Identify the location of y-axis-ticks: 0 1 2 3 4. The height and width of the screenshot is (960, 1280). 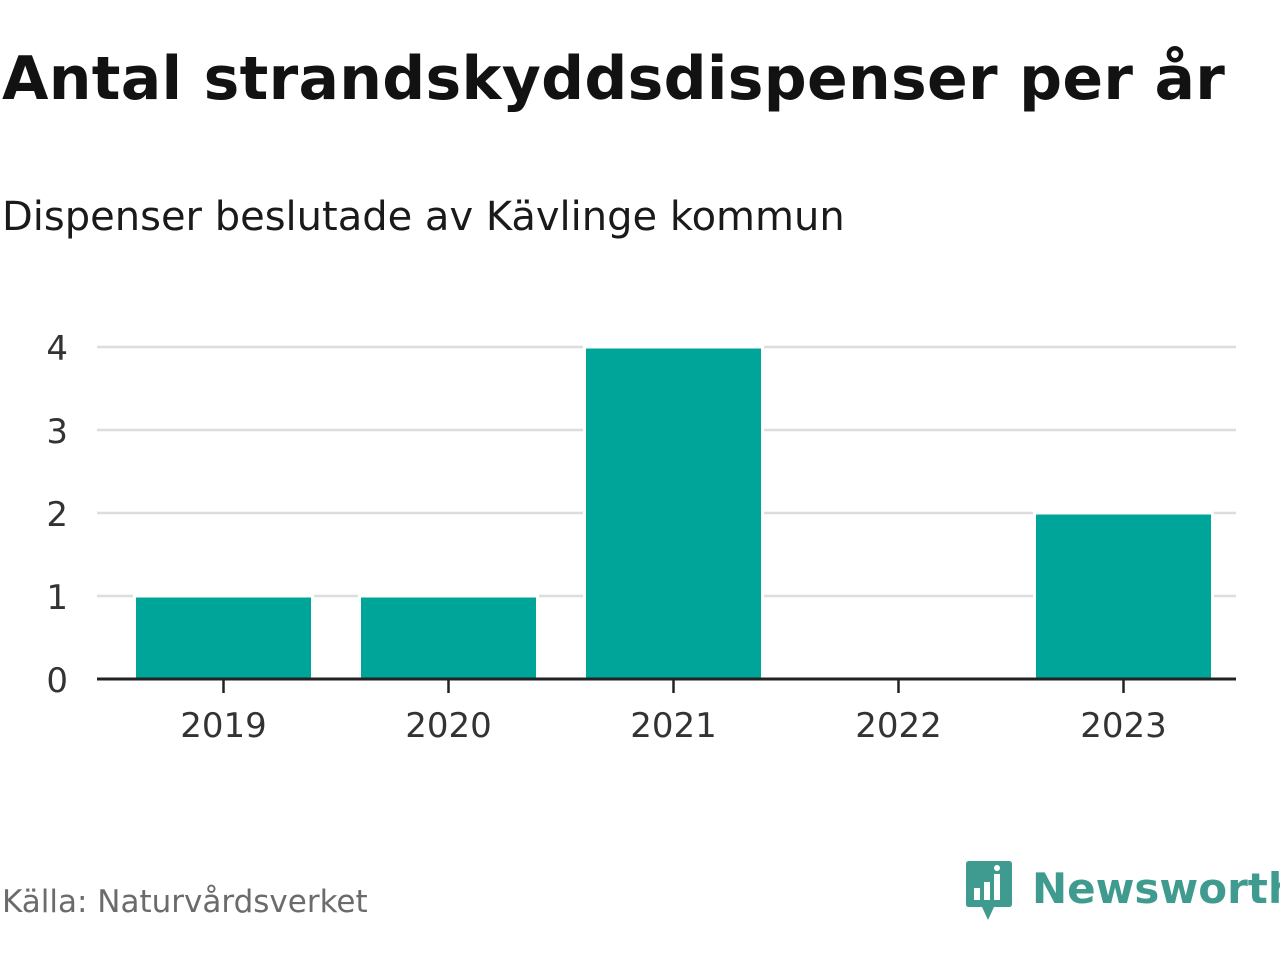
(57, 515).